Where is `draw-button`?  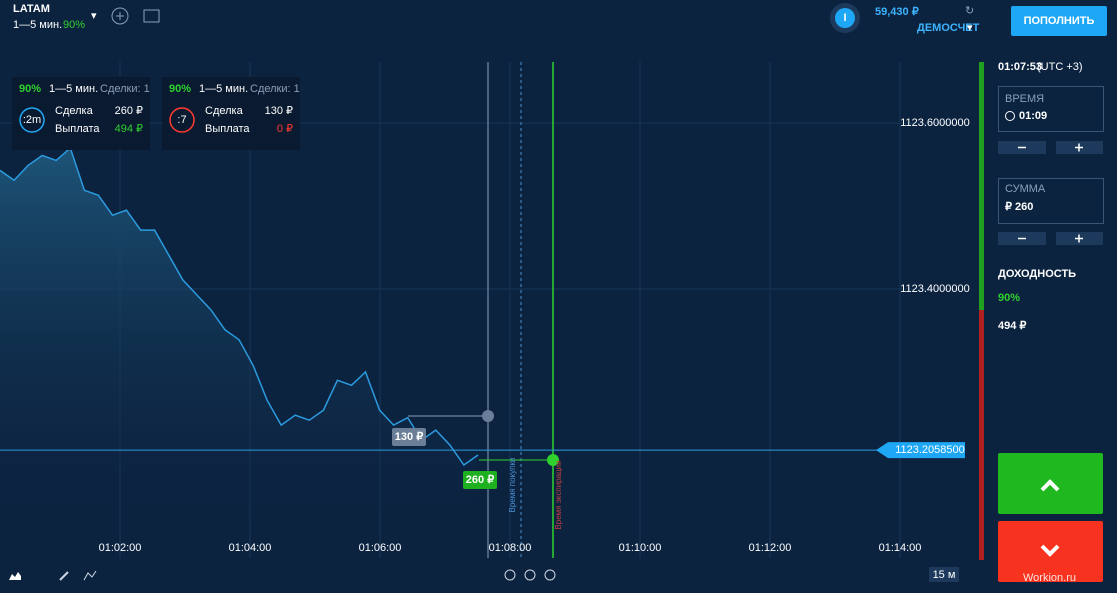 draw-button is located at coordinates (64, 576).